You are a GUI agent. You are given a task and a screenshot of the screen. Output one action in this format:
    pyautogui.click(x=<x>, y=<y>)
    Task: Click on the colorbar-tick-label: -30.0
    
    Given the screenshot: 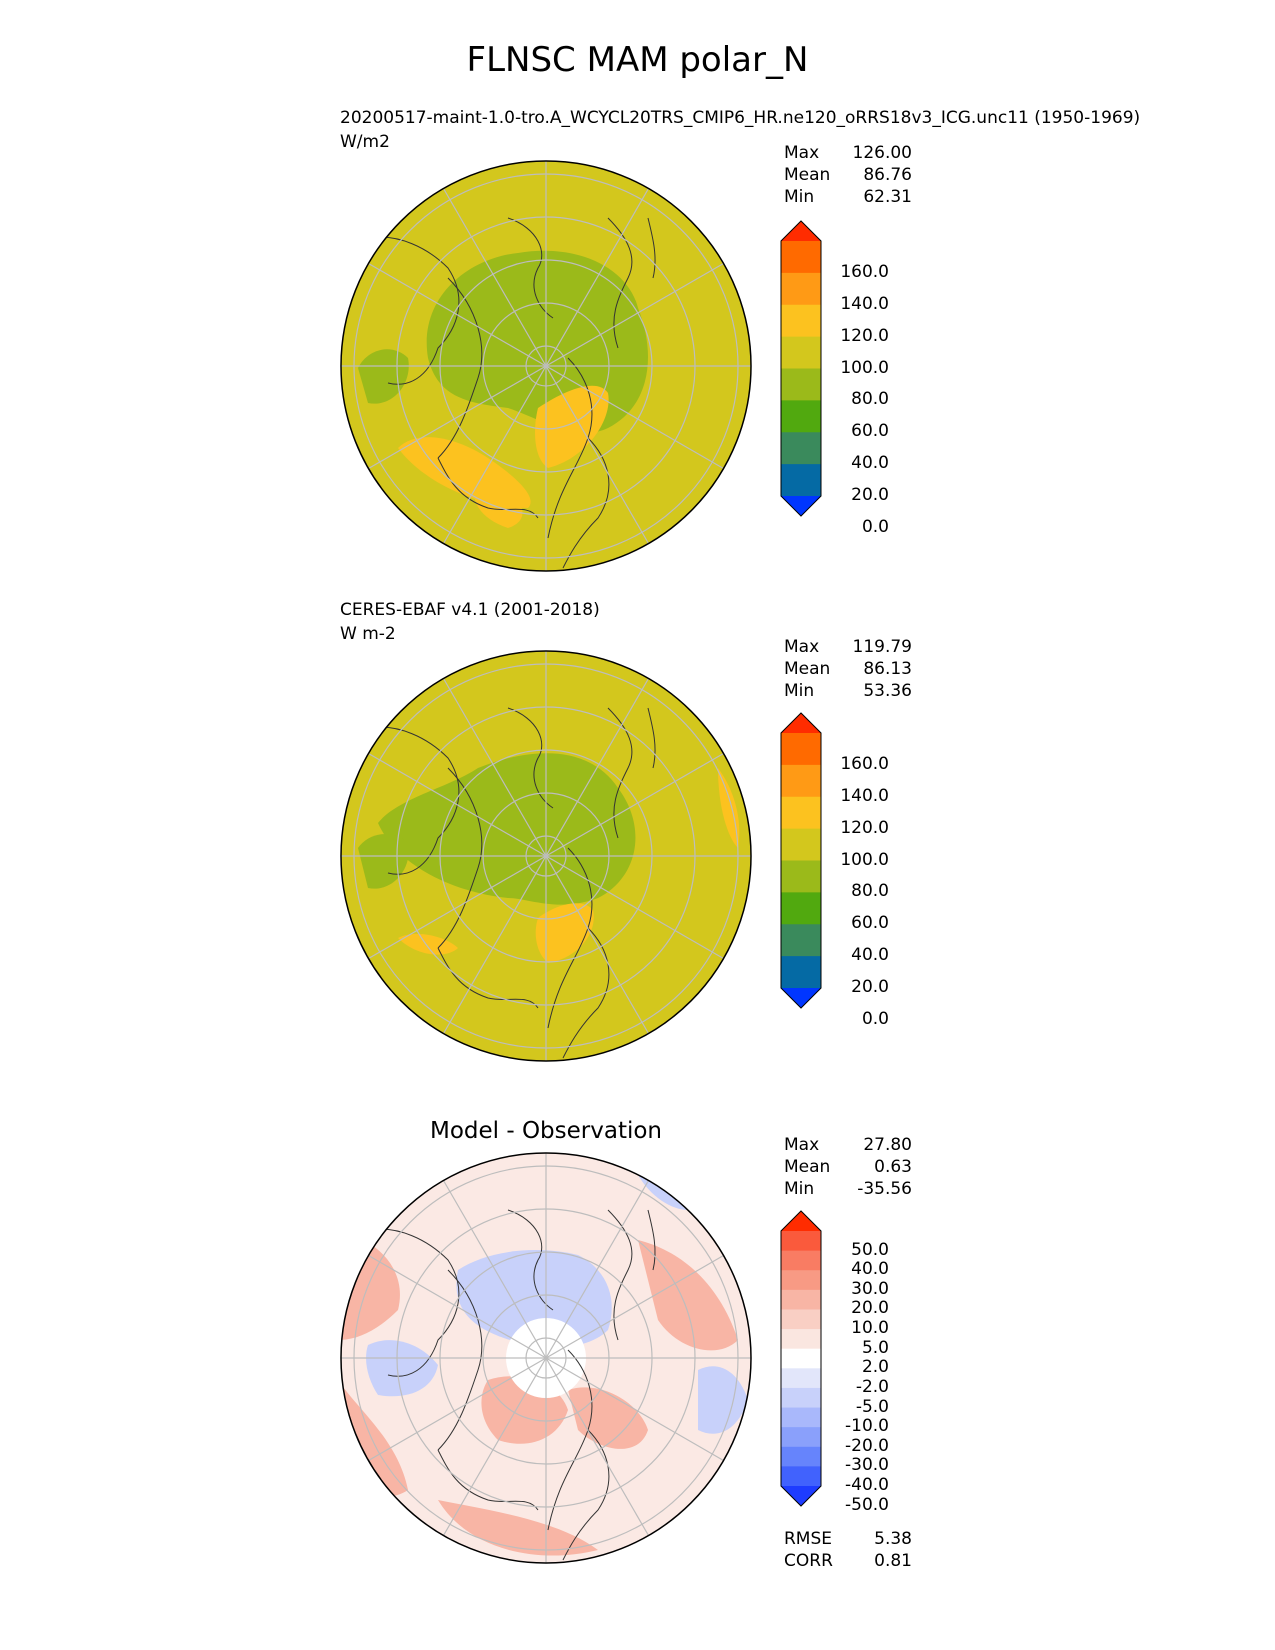 What is the action you would take?
    pyautogui.click(x=867, y=1465)
    